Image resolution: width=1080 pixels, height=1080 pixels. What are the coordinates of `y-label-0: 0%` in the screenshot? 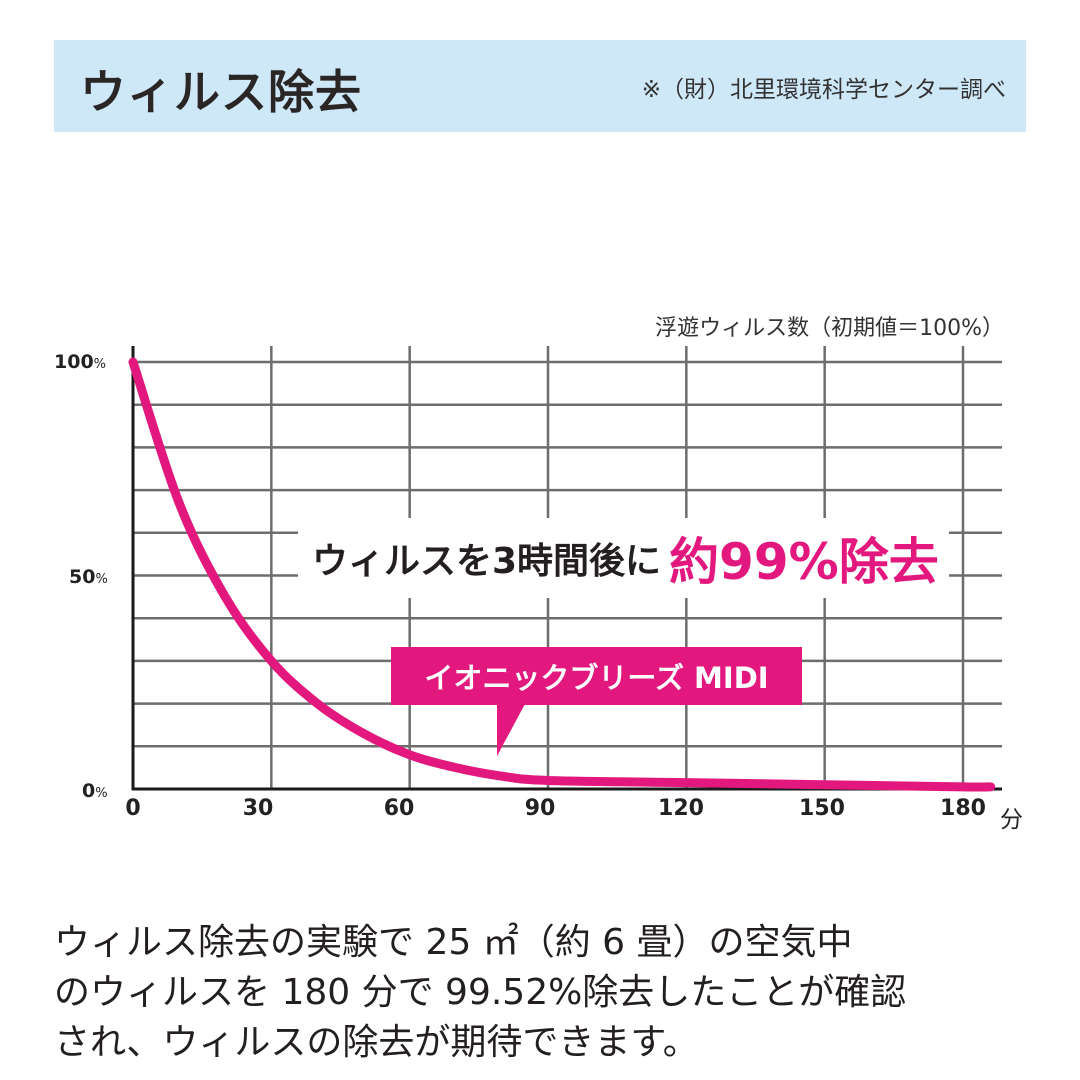 It's located at (95, 791).